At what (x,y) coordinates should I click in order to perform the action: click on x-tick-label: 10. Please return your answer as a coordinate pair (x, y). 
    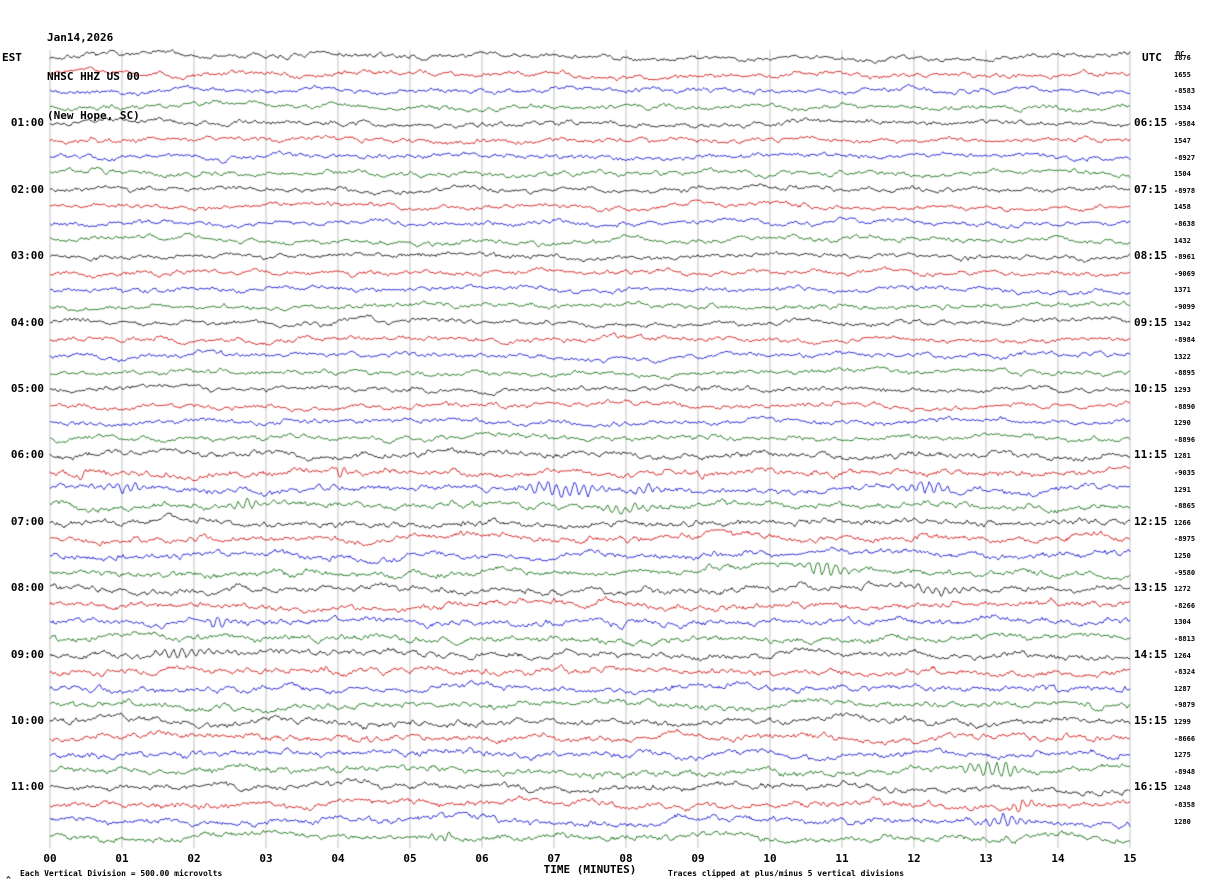
    Looking at the image, I should click on (770, 858).